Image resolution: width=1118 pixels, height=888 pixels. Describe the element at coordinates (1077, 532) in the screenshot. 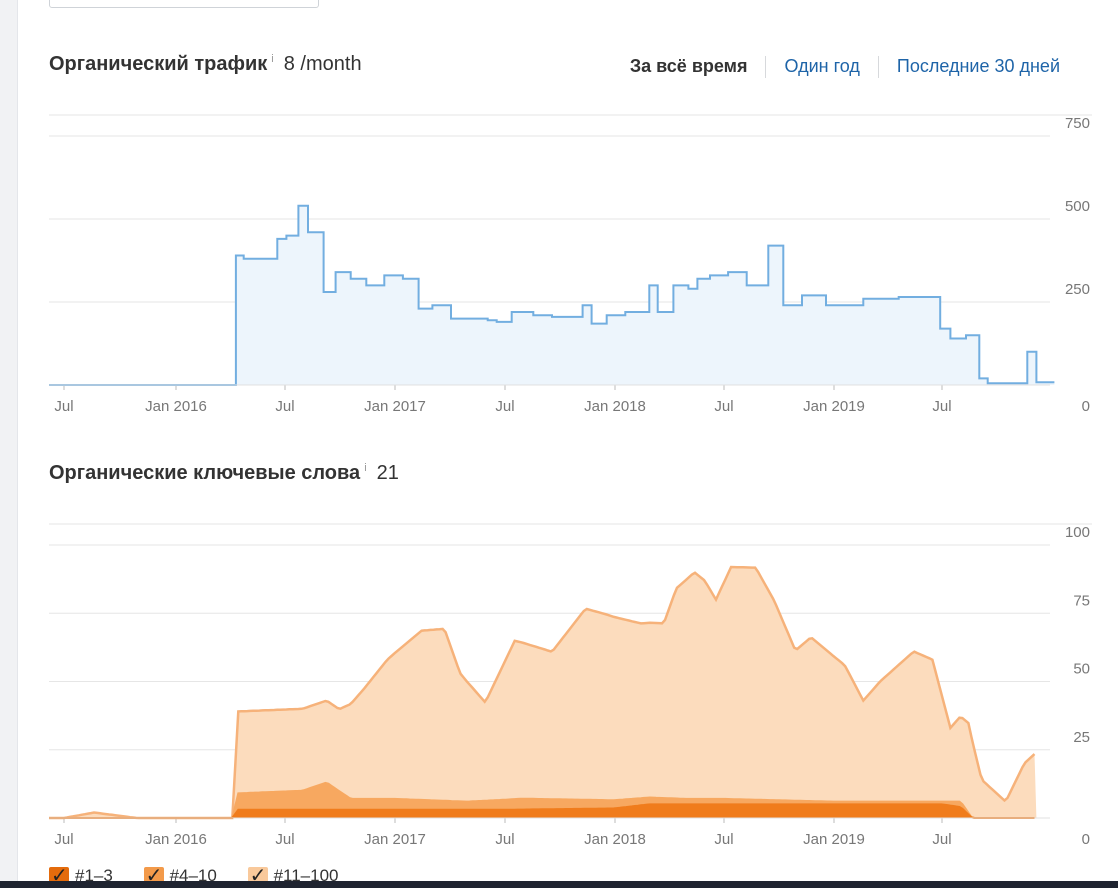

I see `keywords-y-tick-label: 100` at that location.